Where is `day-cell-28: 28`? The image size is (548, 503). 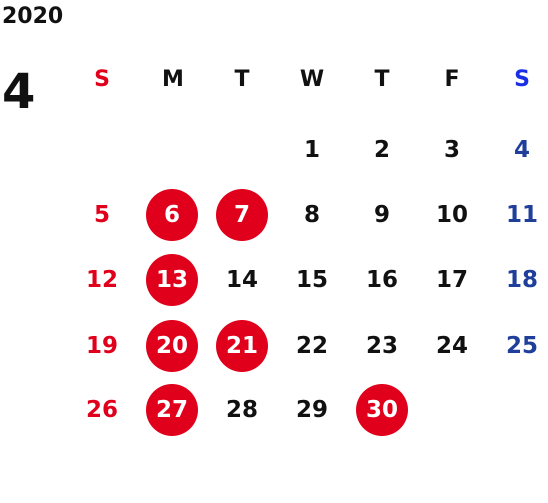
day-cell-28: 28 is located at coordinates (241, 409).